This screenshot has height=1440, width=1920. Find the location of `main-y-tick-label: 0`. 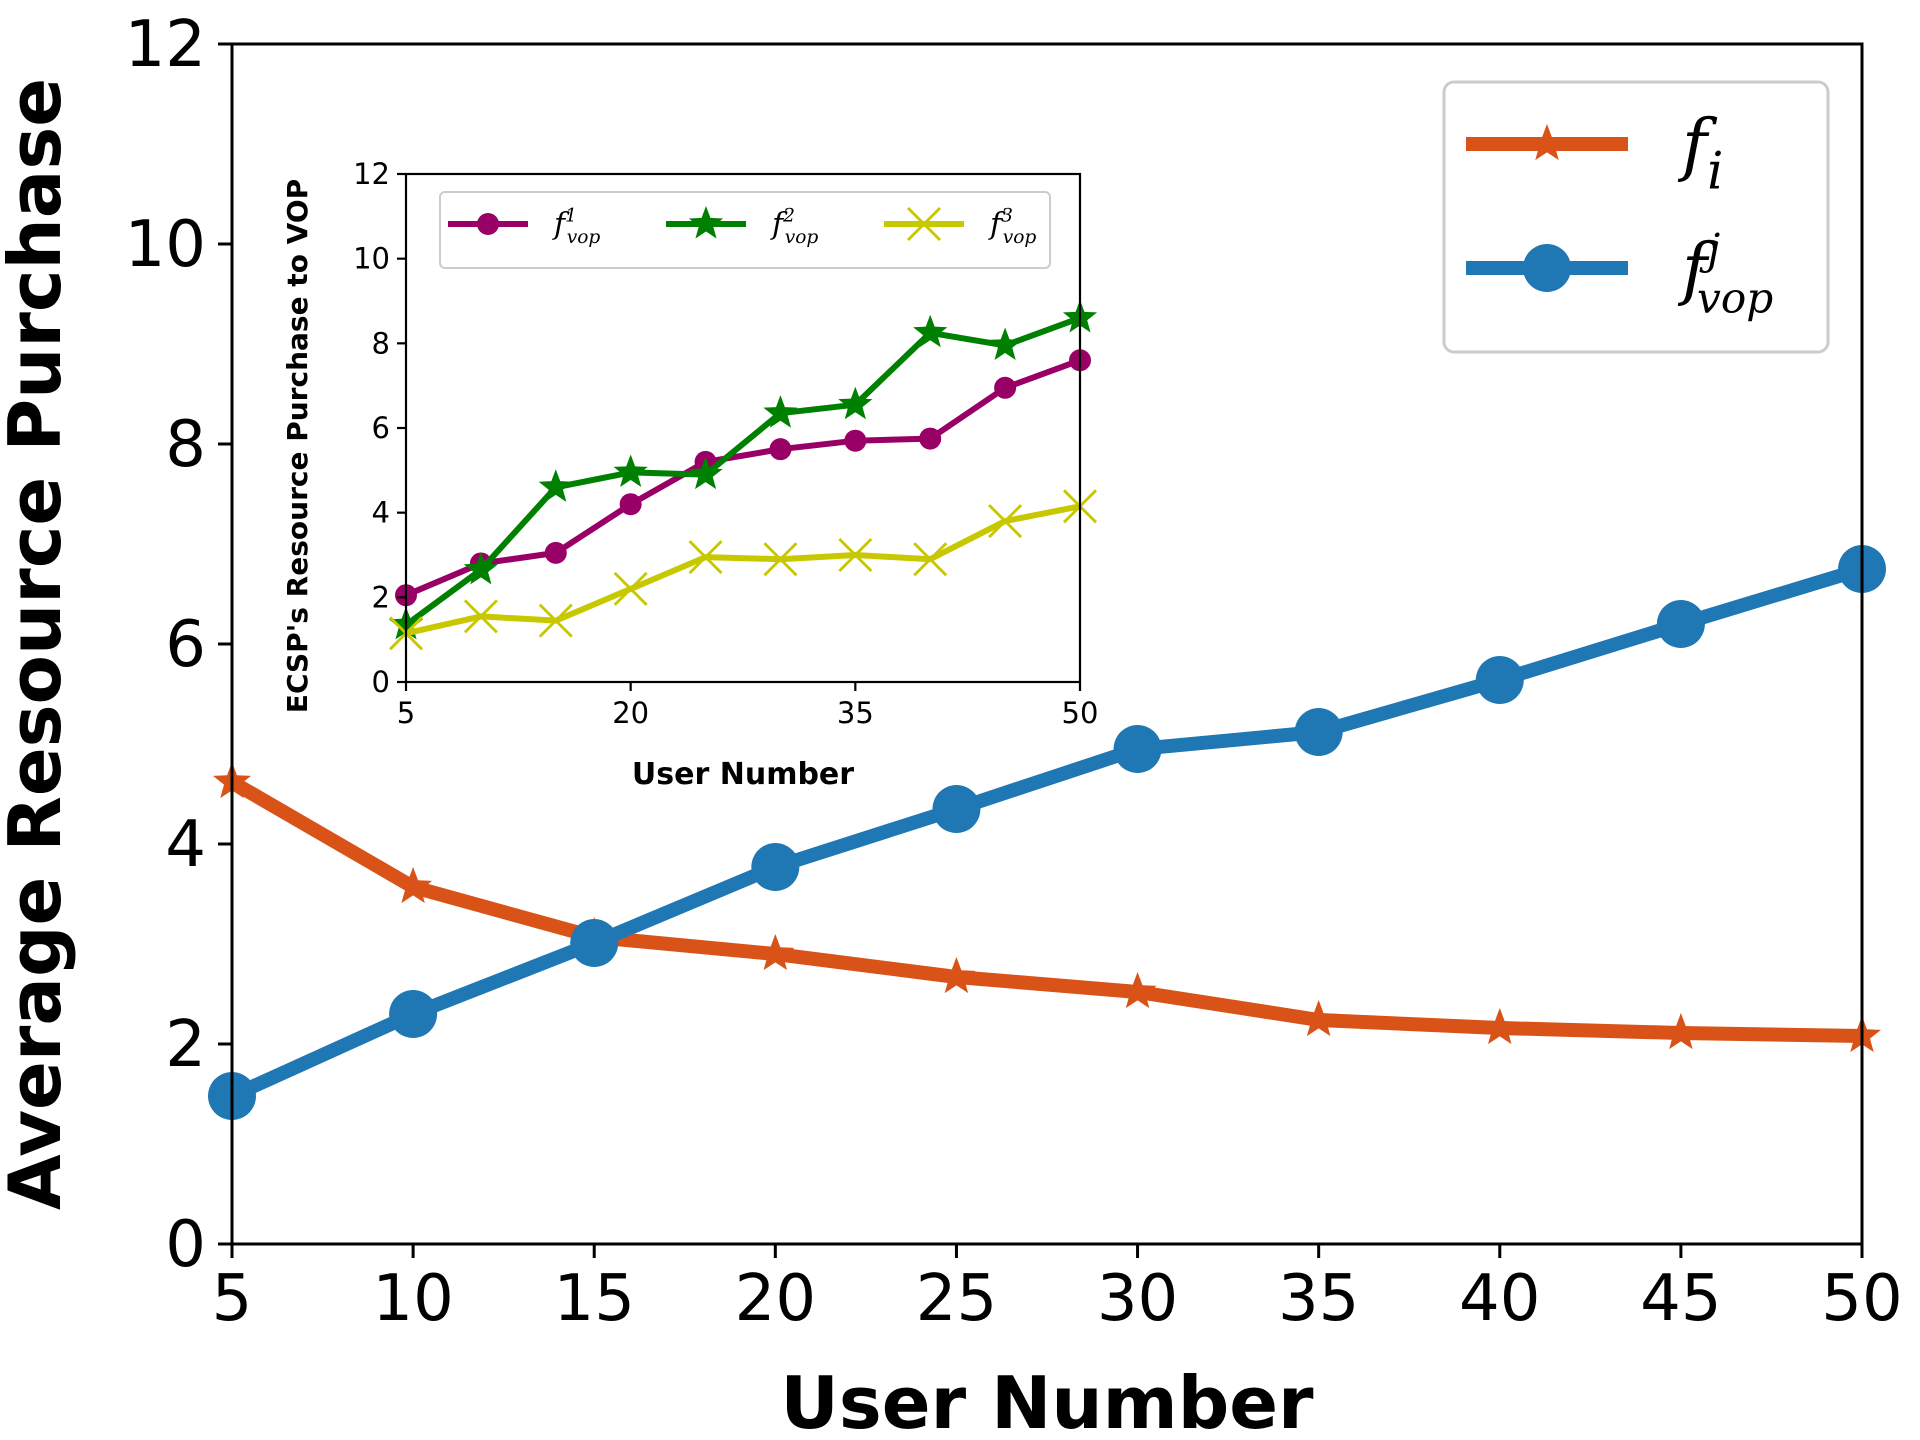

main-y-tick-label: 0 is located at coordinates (185, 1245).